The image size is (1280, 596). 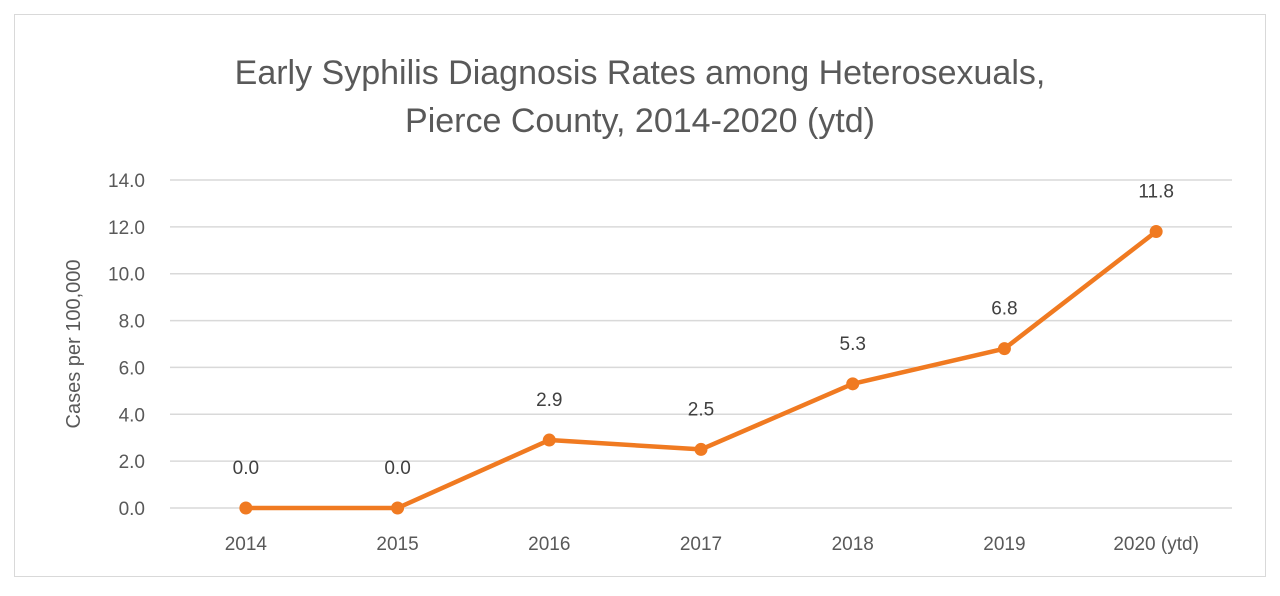 I want to click on y-tick-label: 10.0, so click(x=126, y=275).